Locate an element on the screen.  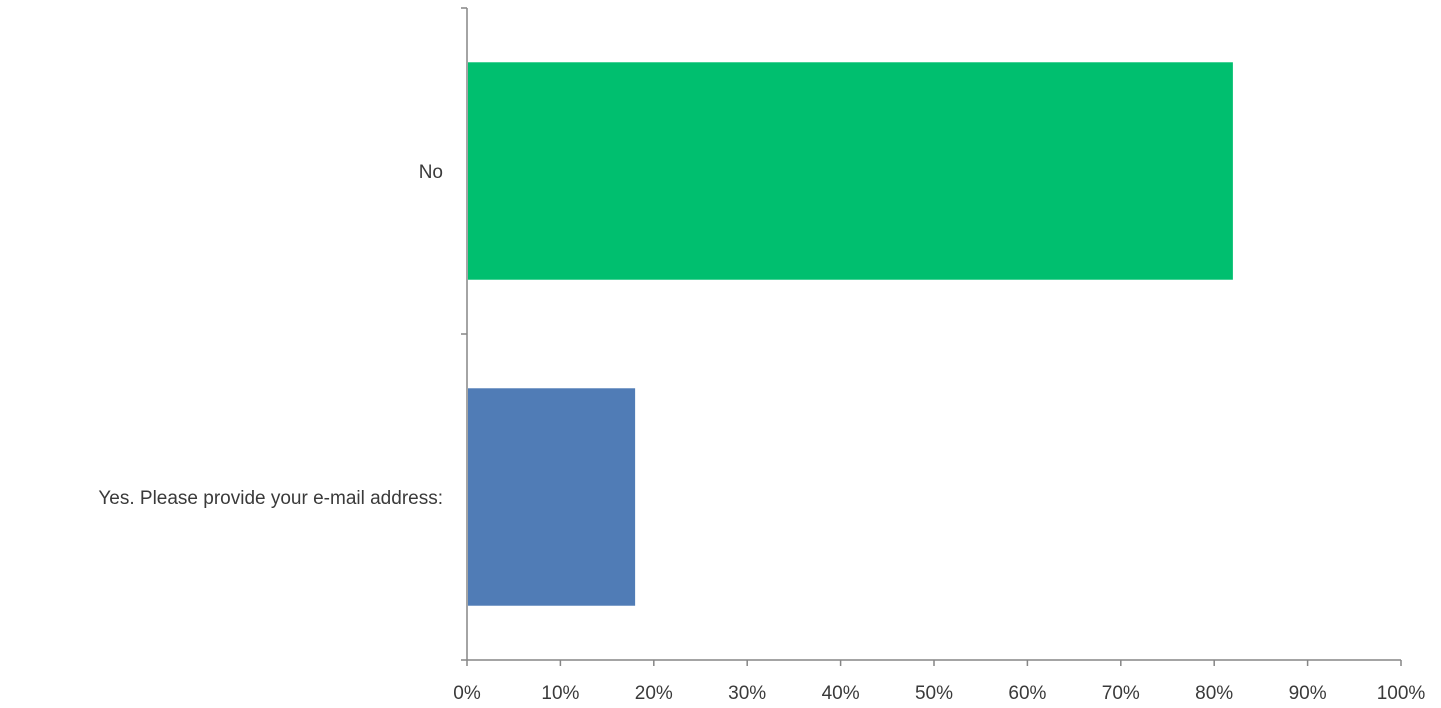
x-tick-label: 70% is located at coordinates (1121, 693).